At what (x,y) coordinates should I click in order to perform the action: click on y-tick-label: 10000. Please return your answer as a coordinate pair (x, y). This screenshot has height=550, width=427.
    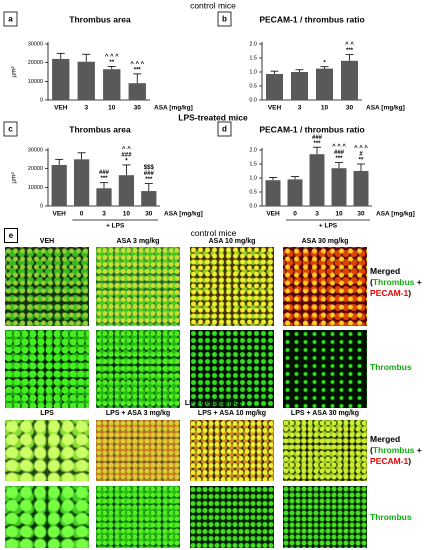
    Looking at the image, I should click on (35, 82).